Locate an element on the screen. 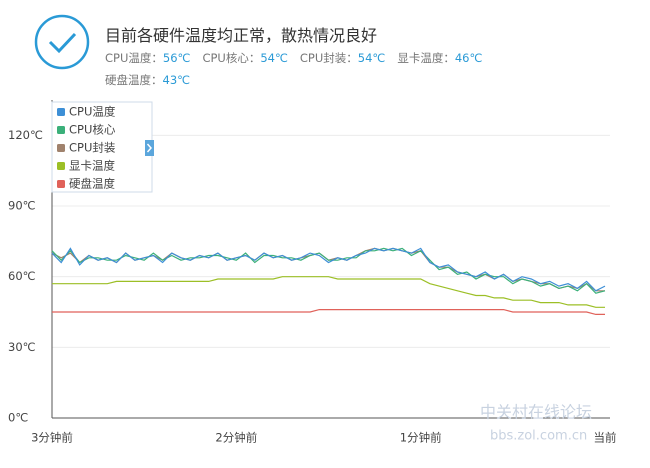 The image size is (650, 468). watermark: bbs.zol.com.cn is located at coordinates (538, 436).